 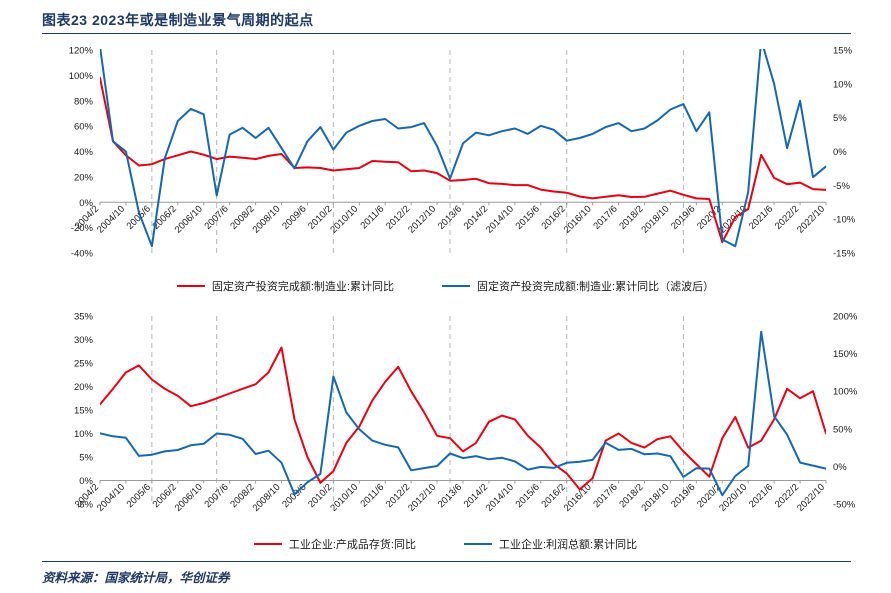 What do you see at coordinates (84, 317) in the screenshot?
I see `svg-text: 35%` at bounding box center [84, 317].